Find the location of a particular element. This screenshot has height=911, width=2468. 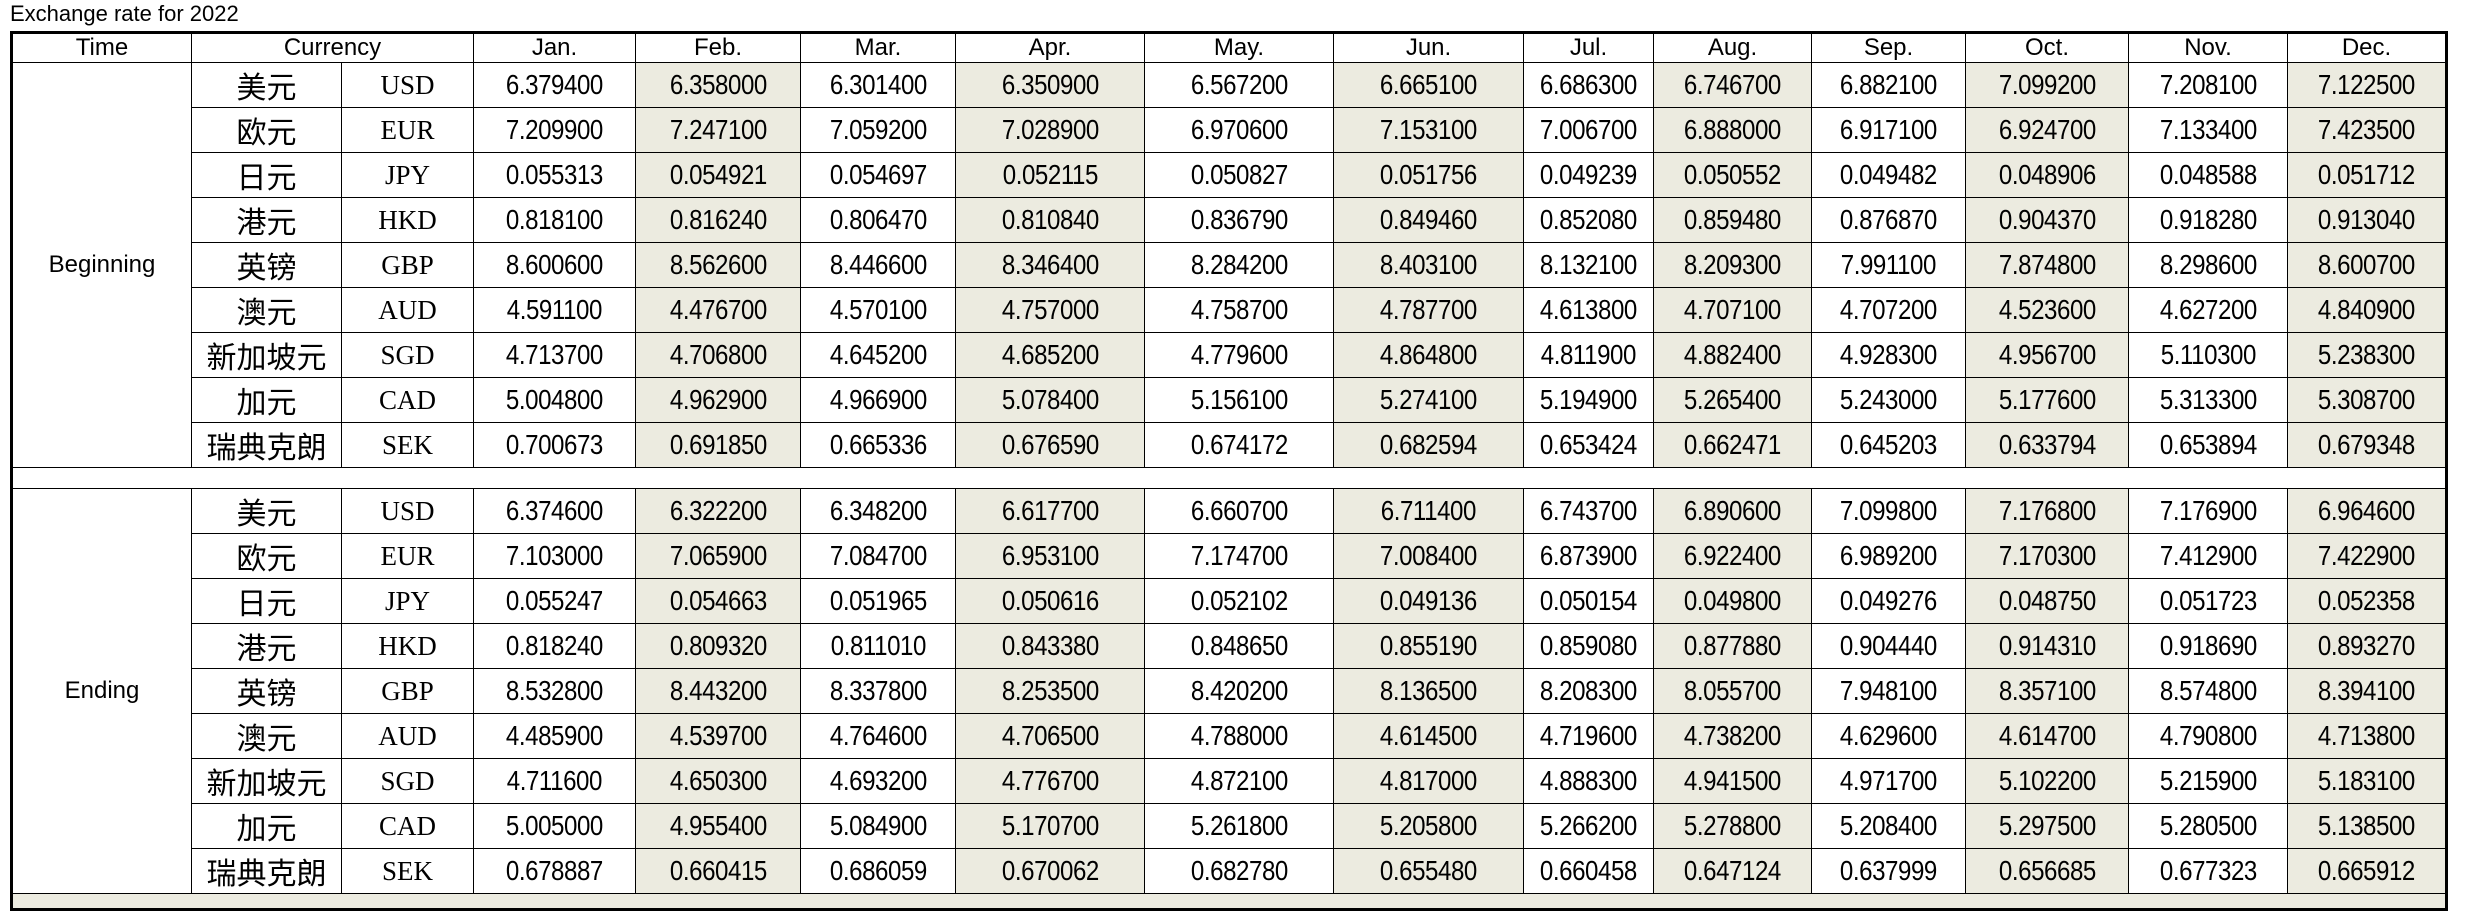

rate-cell: 4.764600 is located at coordinates (878, 736).